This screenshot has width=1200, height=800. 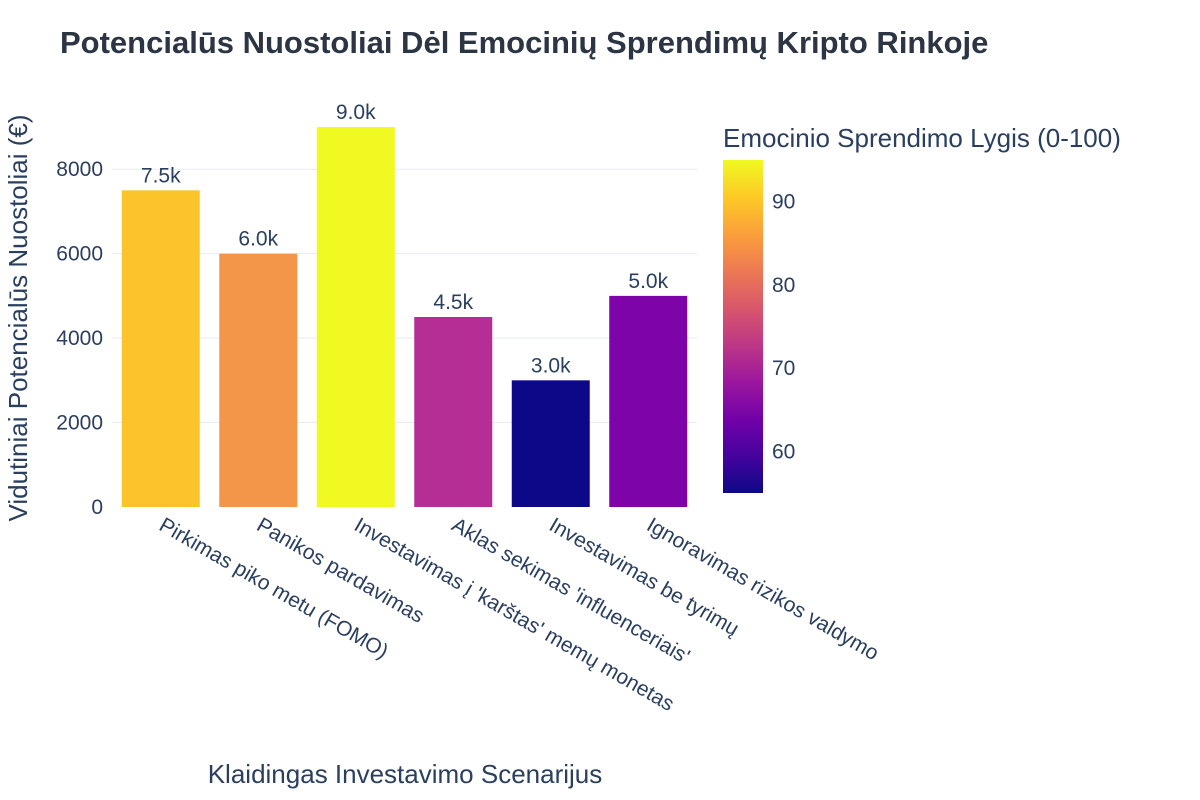 What do you see at coordinates (453, 302) in the screenshot?
I see `bar-value-label: 4.5k` at bounding box center [453, 302].